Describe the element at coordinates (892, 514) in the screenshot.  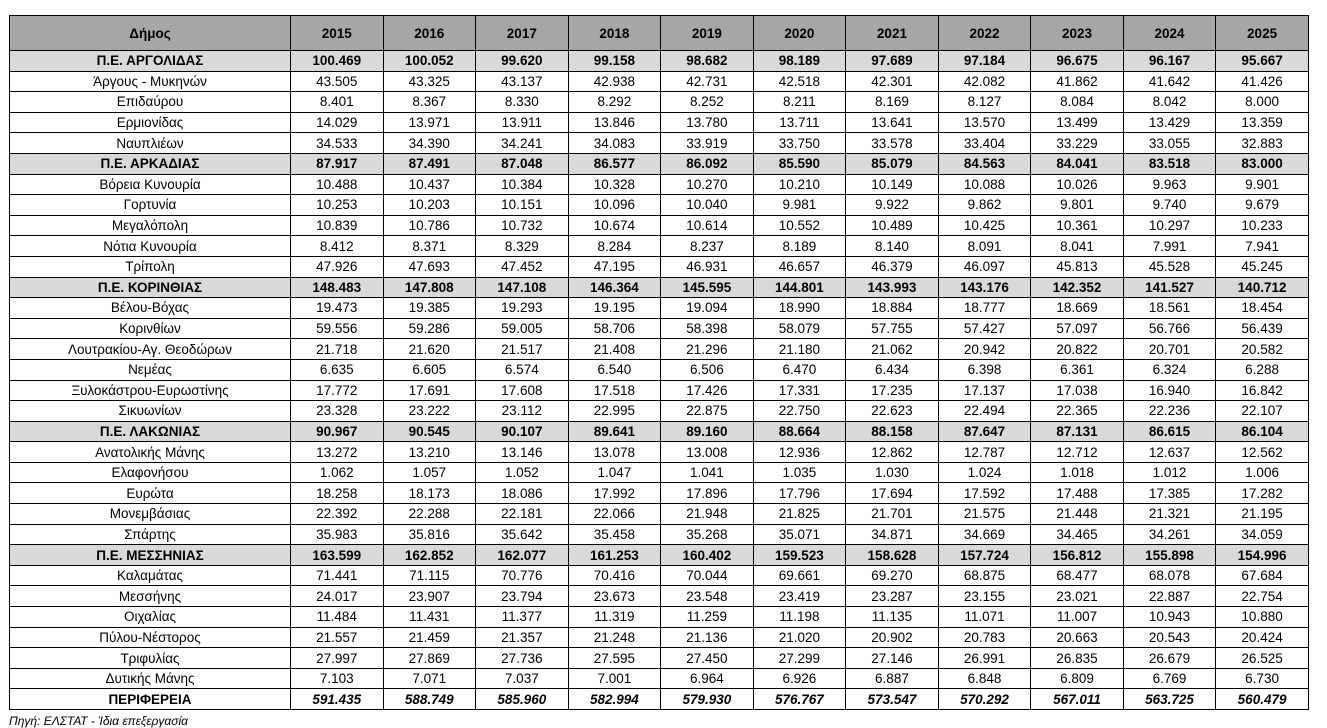
I see `population-value: 21.701` at that location.